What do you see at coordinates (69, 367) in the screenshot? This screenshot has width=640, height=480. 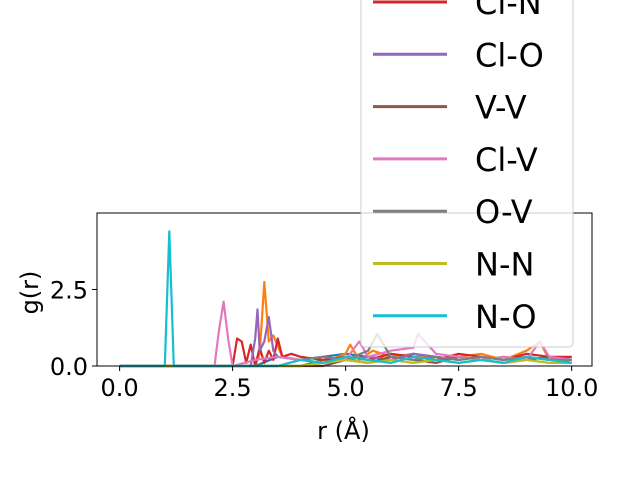 I see `y-tick-label: 0.0` at bounding box center [69, 367].